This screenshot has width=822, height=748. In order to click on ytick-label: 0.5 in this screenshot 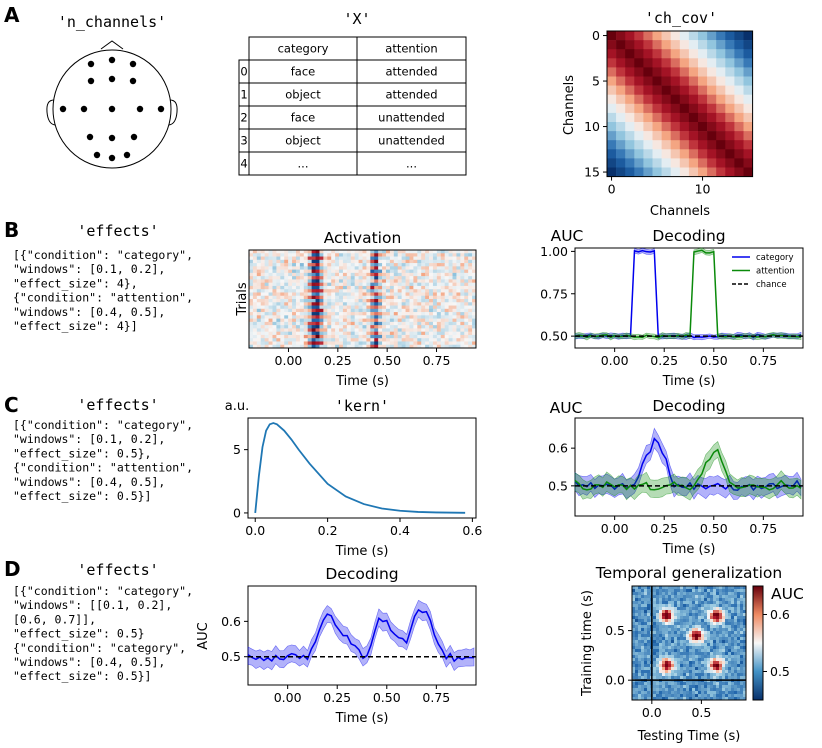, I will do `click(558, 485)`.